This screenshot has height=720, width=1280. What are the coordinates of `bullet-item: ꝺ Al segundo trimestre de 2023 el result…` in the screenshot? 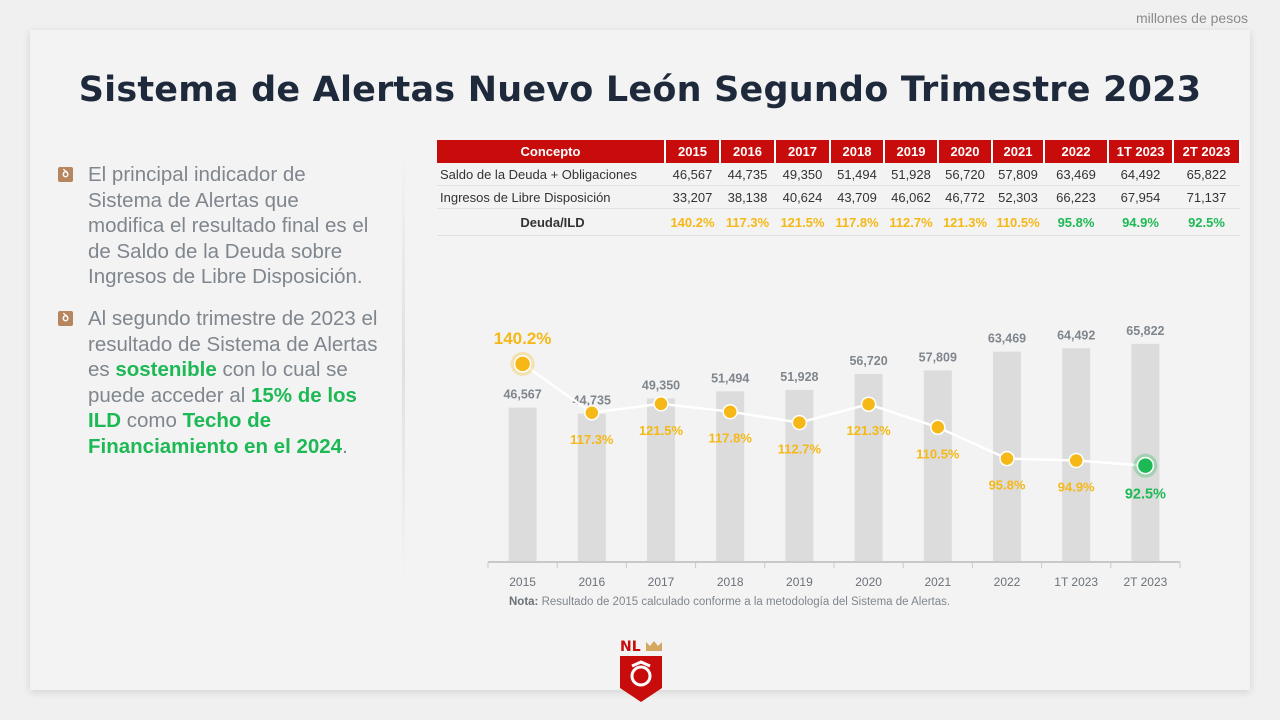 It's located at (218, 383).